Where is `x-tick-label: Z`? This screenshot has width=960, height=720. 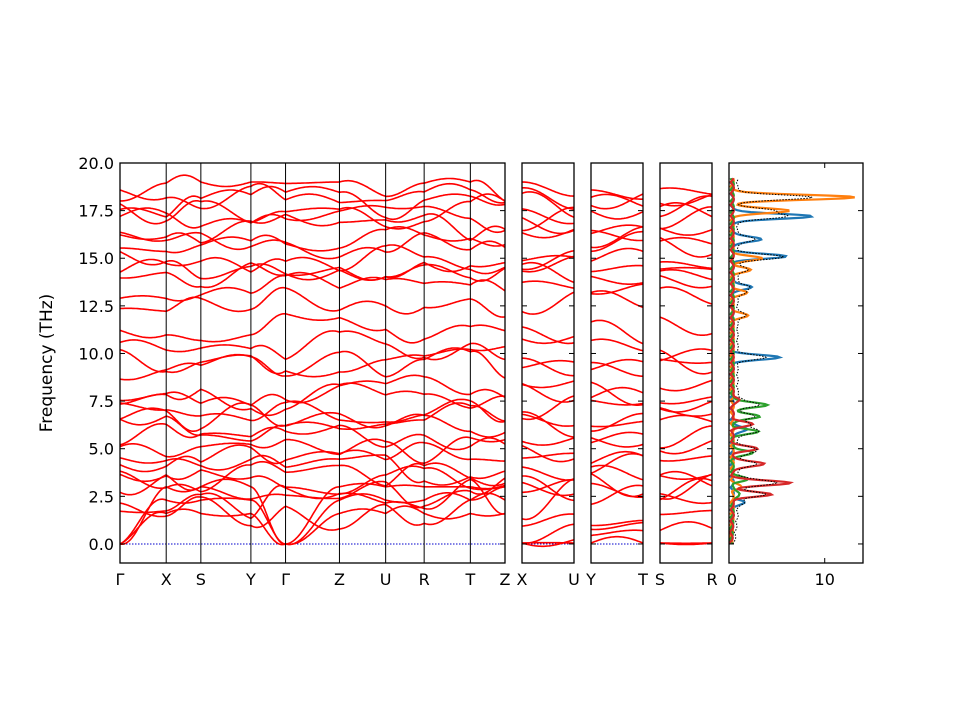
x-tick-label: Z is located at coordinates (339, 579).